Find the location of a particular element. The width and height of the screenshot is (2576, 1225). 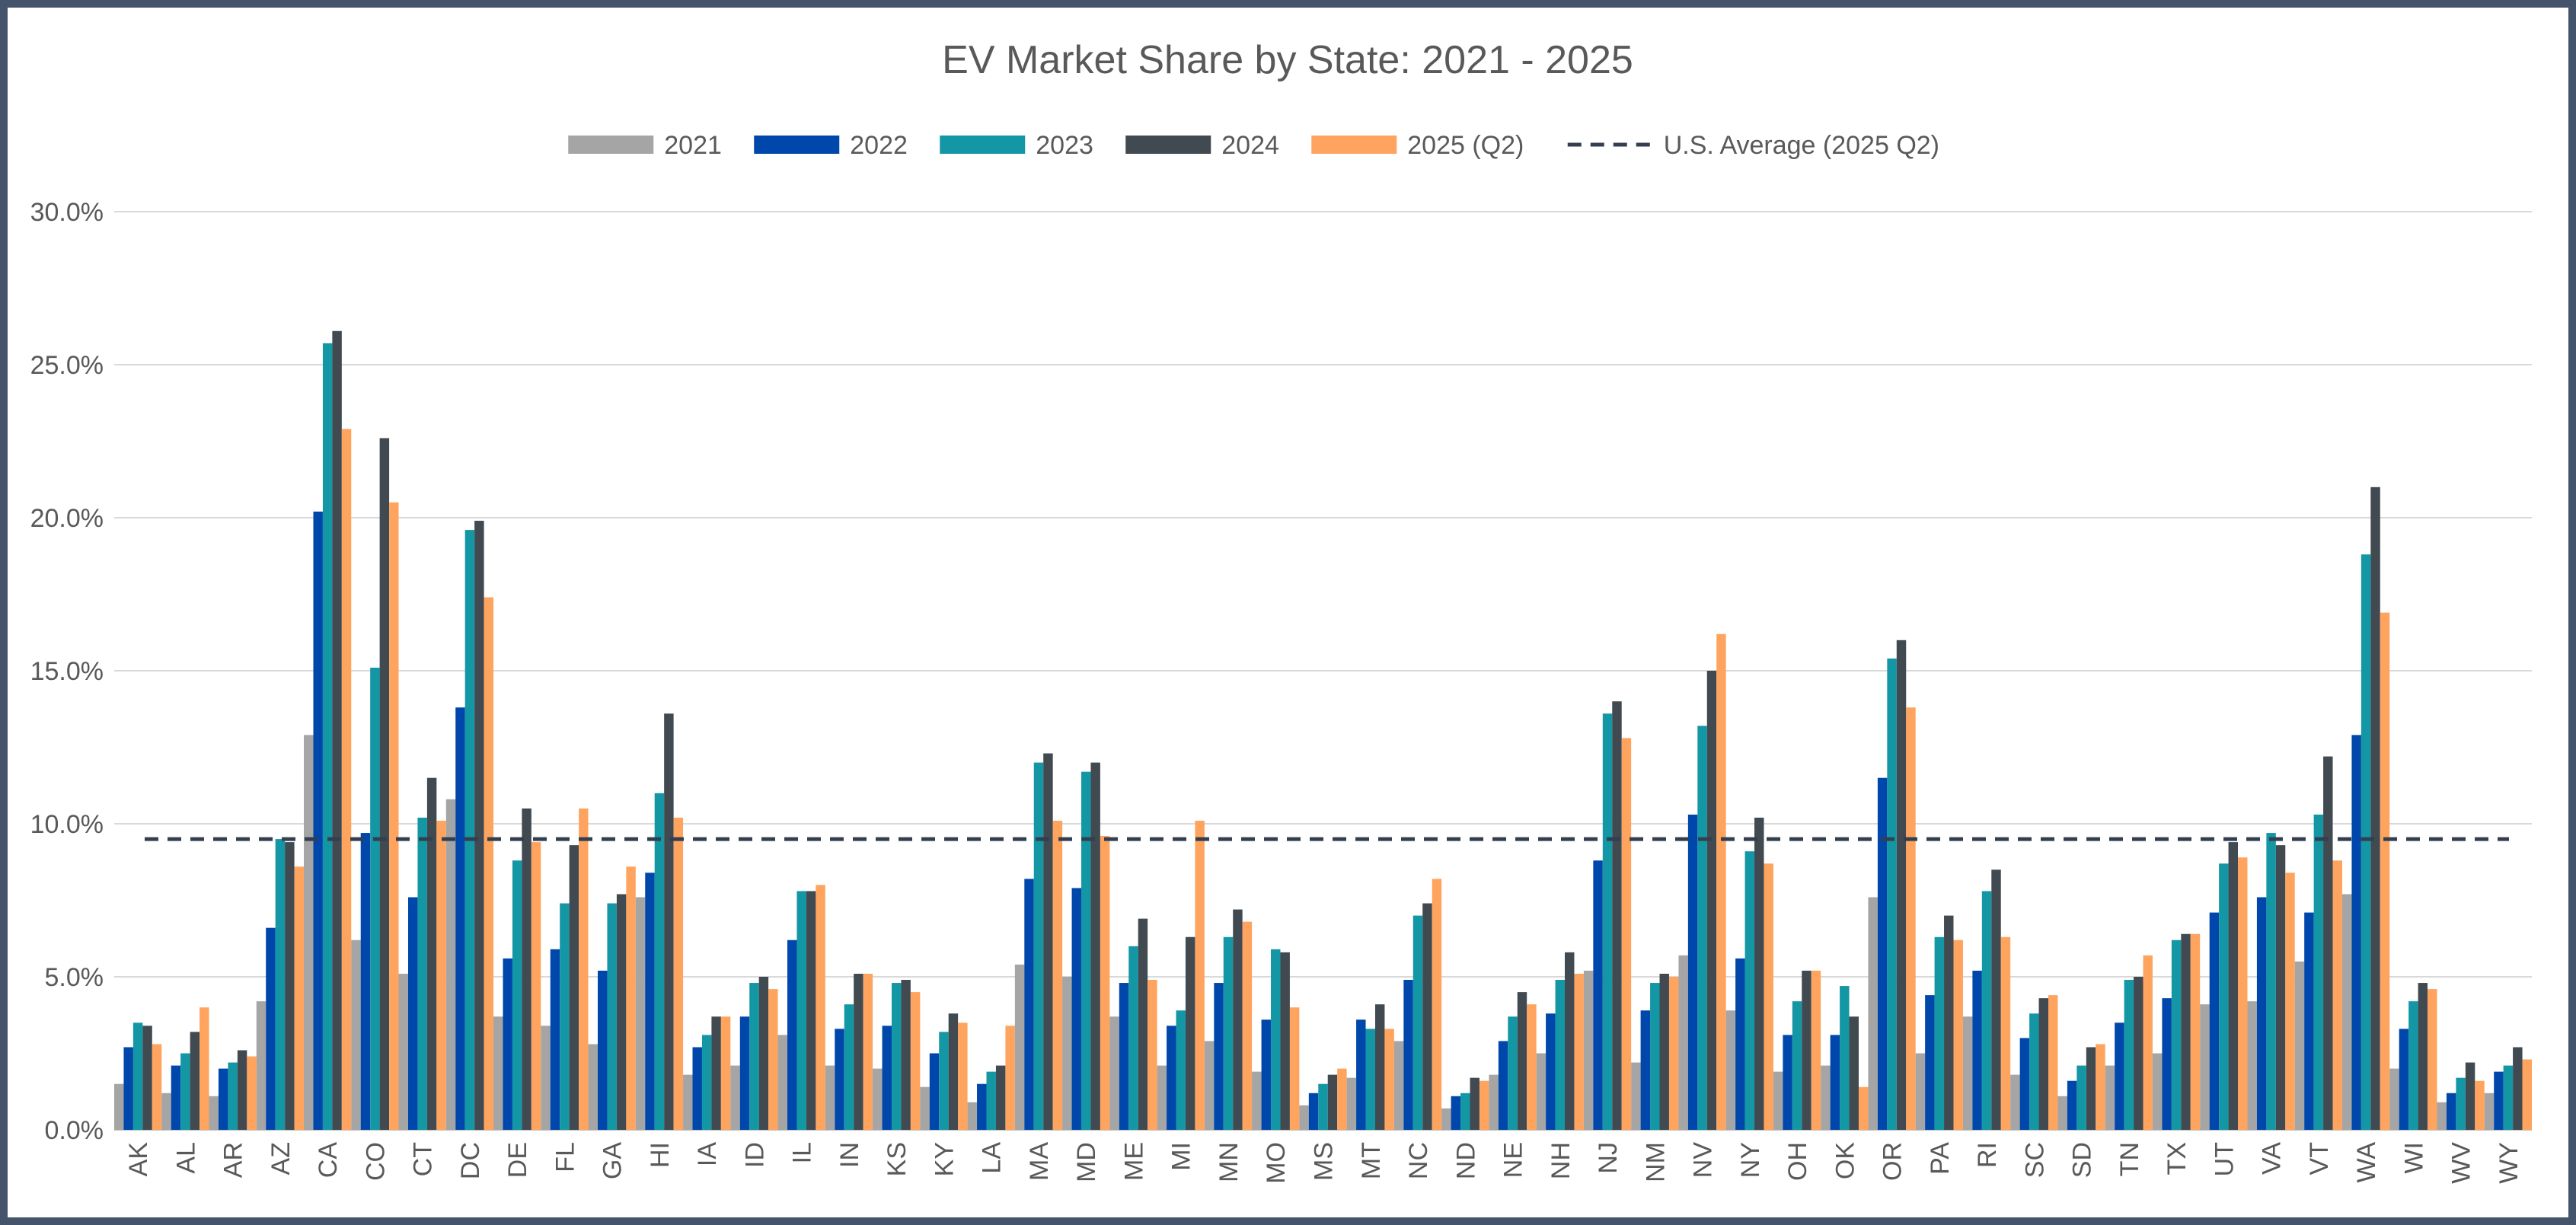

bar-ms-2024 is located at coordinates (1332, 1102).